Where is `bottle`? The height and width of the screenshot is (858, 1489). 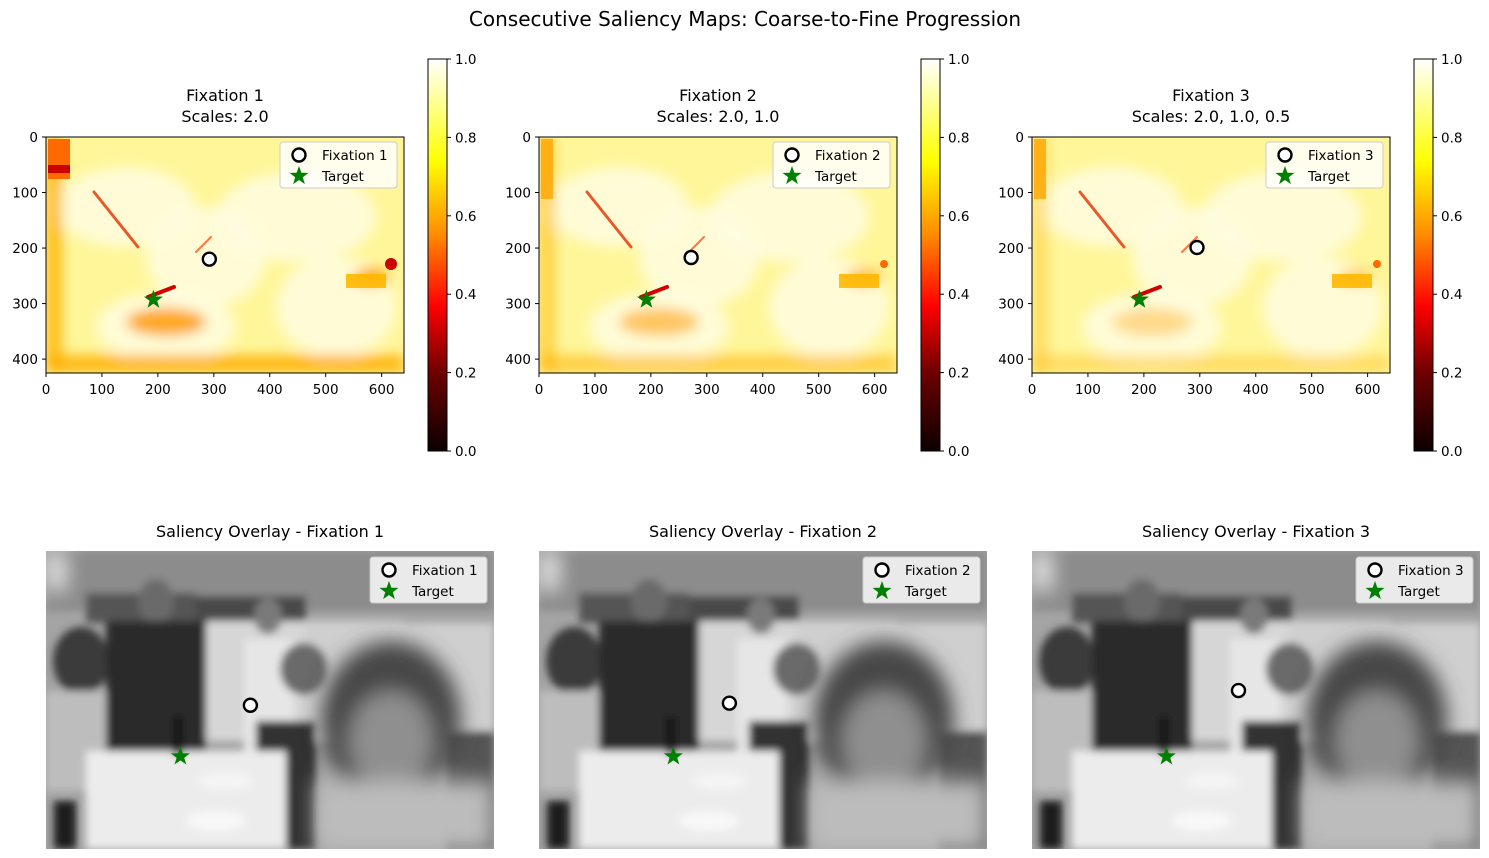
bottle is located at coordinates (65, 825).